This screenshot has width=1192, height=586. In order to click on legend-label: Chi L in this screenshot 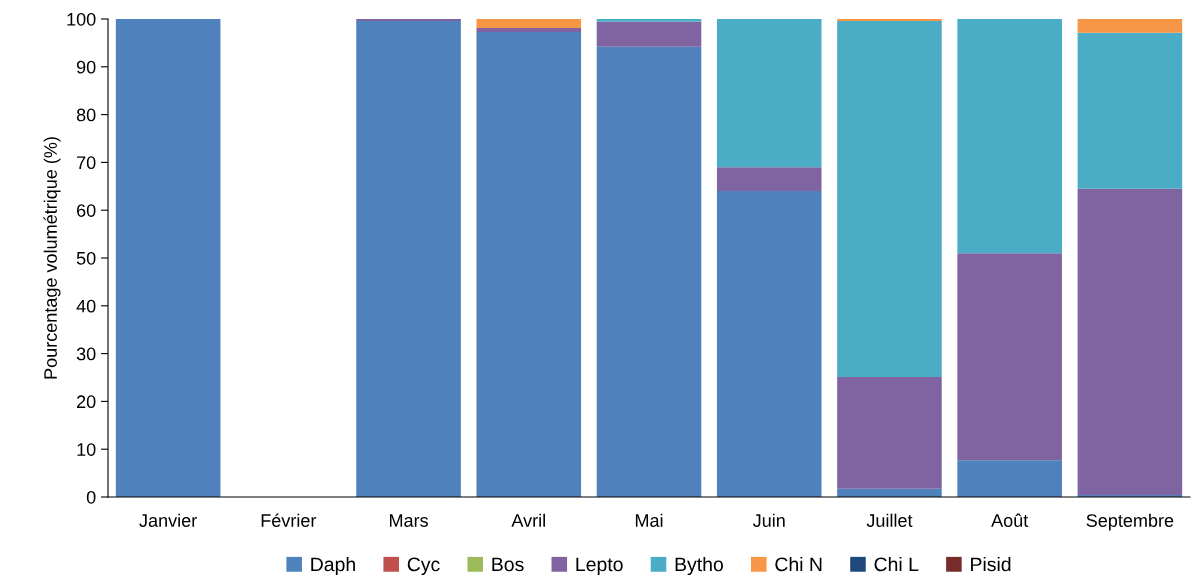, I will do `click(896, 564)`.